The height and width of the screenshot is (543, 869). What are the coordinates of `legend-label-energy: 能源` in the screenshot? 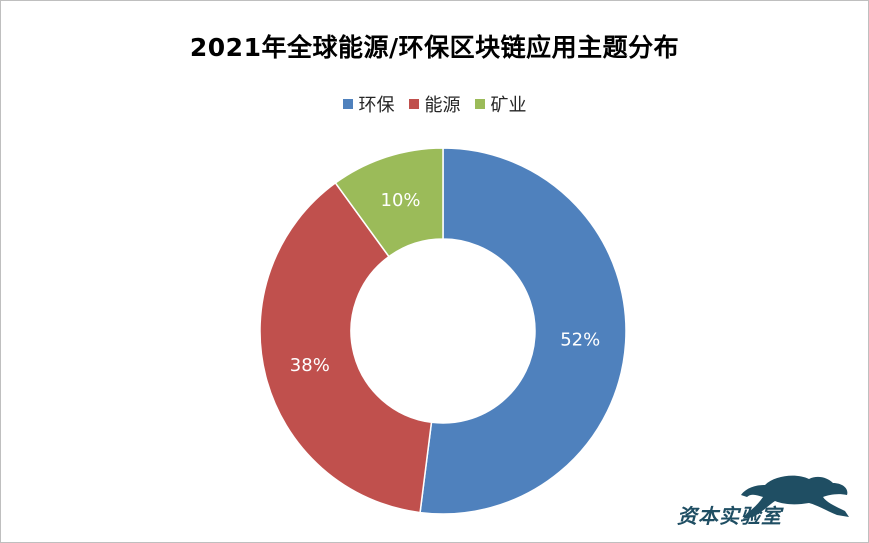 It's located at (442, 105).